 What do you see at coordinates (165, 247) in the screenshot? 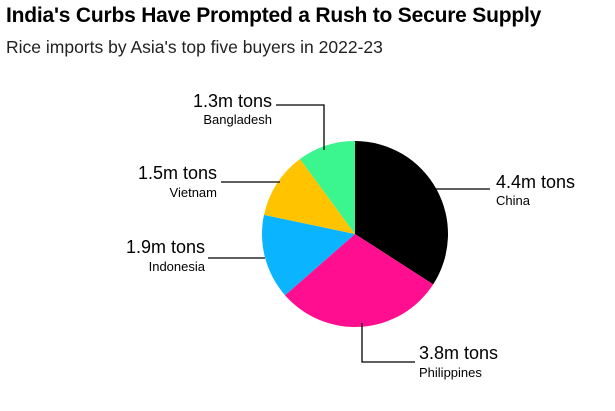
I see `value-label-indonesia: 1.9m tons` at bounding box center [165, 247].